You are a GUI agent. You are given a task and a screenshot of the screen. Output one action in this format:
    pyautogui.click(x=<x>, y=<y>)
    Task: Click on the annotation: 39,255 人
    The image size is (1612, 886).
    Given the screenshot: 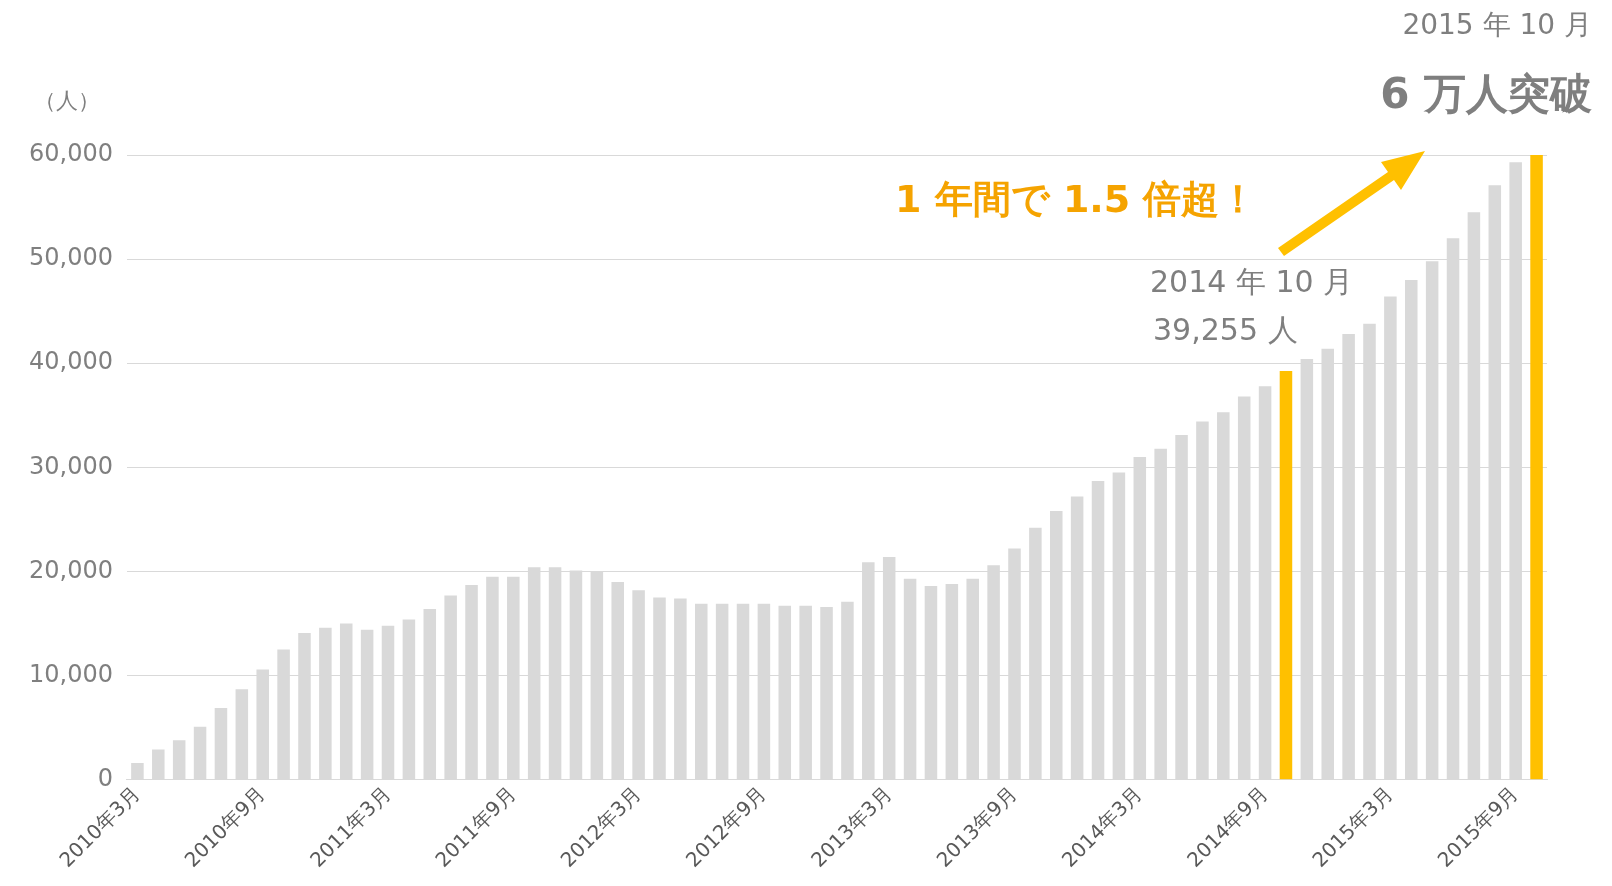 What is the action you would take?
    pyautogui.click(x=1225, y=330)
    